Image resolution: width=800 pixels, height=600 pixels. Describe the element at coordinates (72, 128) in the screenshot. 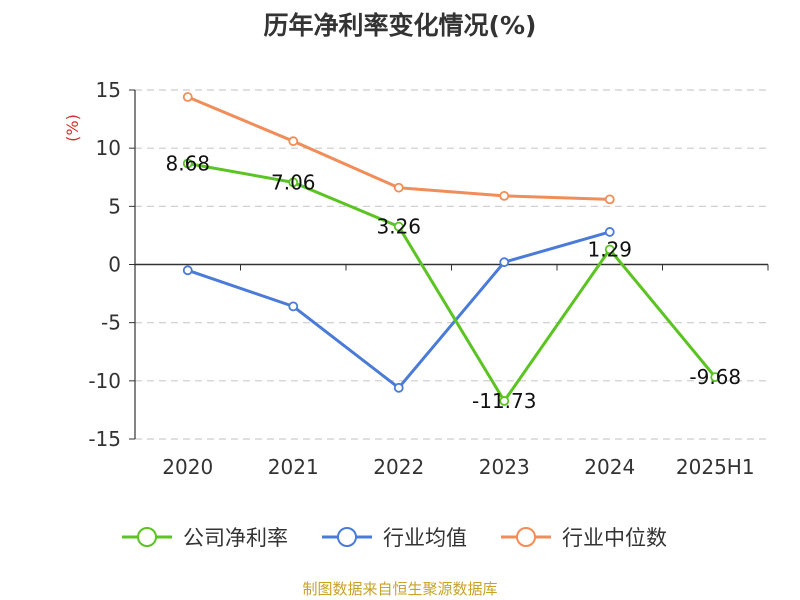

I see `y-axis-label: (%)` at that location.